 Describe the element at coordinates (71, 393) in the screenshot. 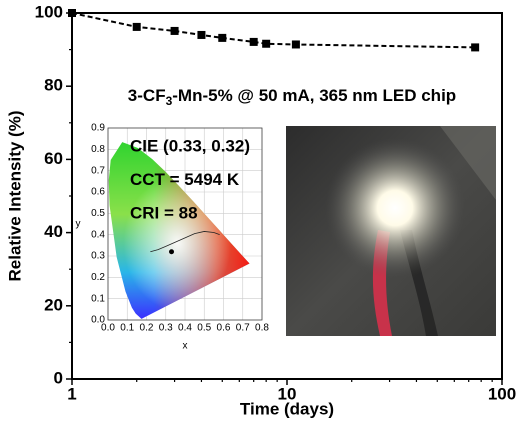

I see `x-tick-label: 1` at that location.